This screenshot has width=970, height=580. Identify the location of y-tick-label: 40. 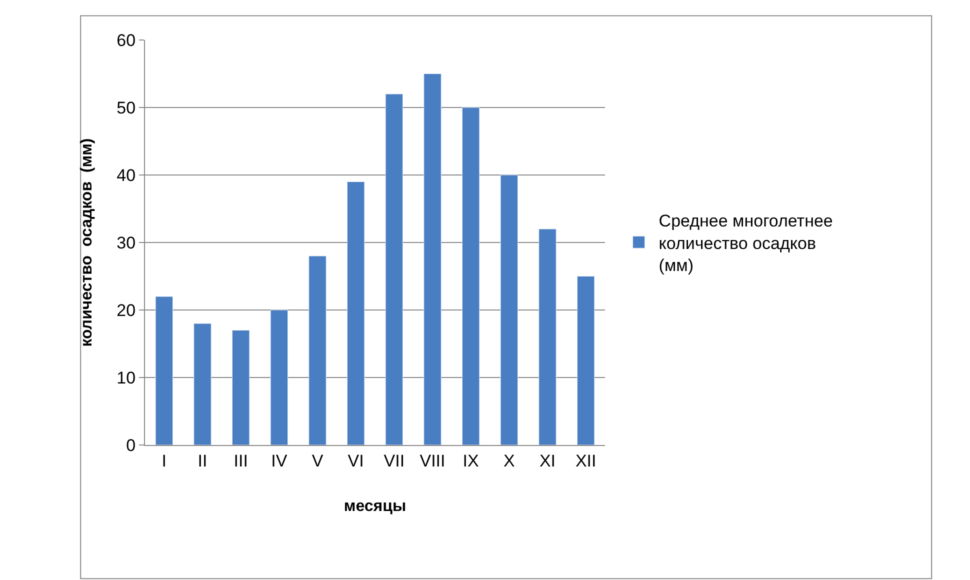
(126, 175).